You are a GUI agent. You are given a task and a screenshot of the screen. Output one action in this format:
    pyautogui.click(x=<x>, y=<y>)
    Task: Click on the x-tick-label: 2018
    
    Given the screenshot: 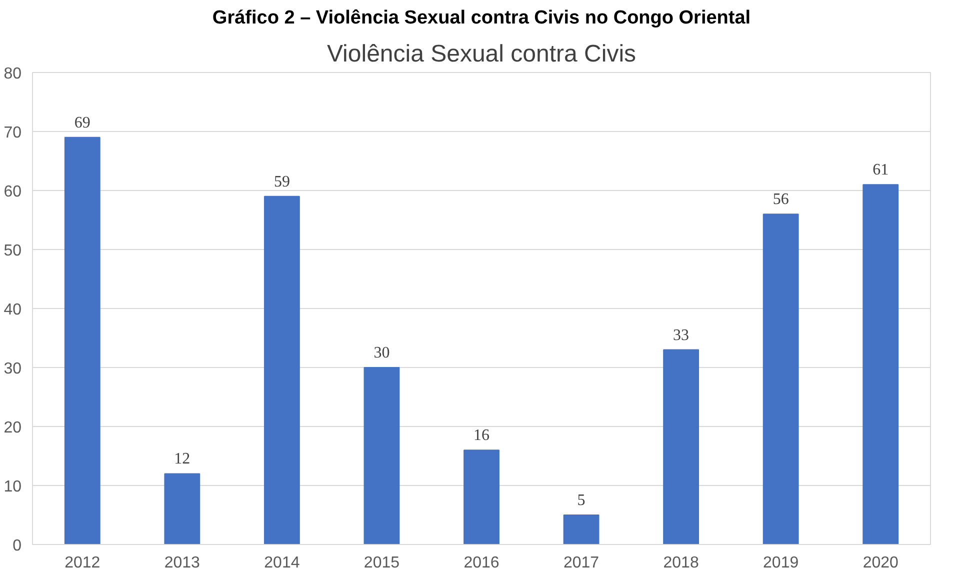 What is the action you would take?
    pyautogui.click(x=681, y=563)
    